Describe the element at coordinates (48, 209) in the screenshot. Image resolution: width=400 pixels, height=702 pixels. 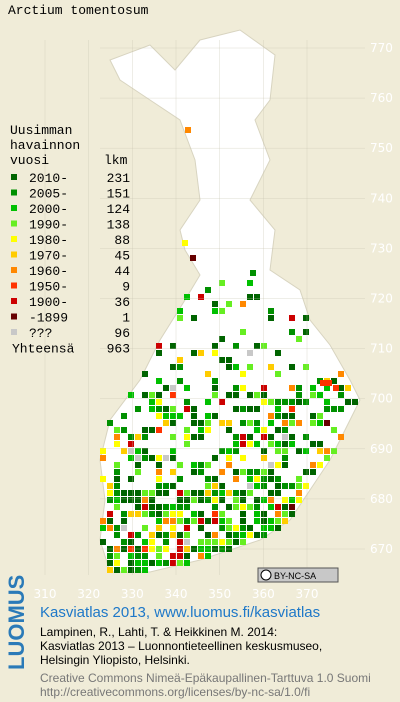
I see `legend-label: 2000-` at that location.